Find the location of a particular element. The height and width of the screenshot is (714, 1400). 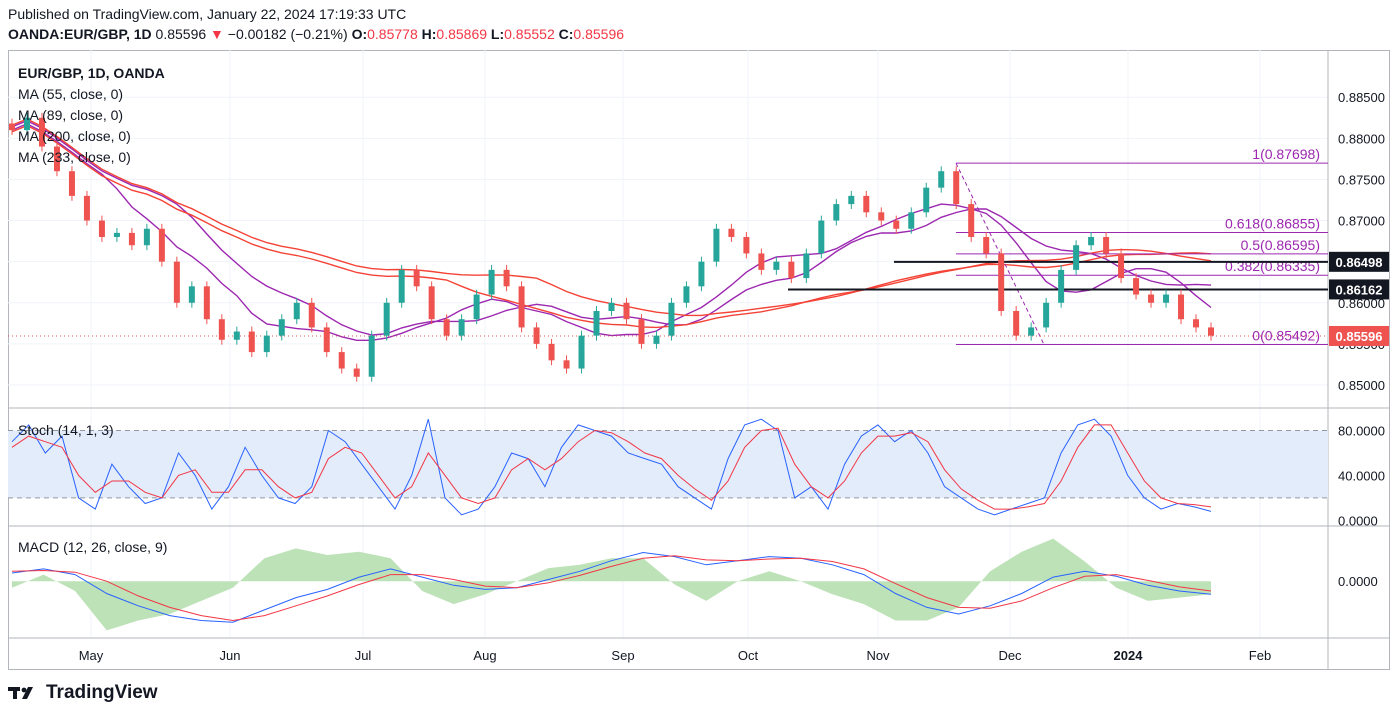

price-tag-label: 0.86162 is located at coordinates (1359, 289).